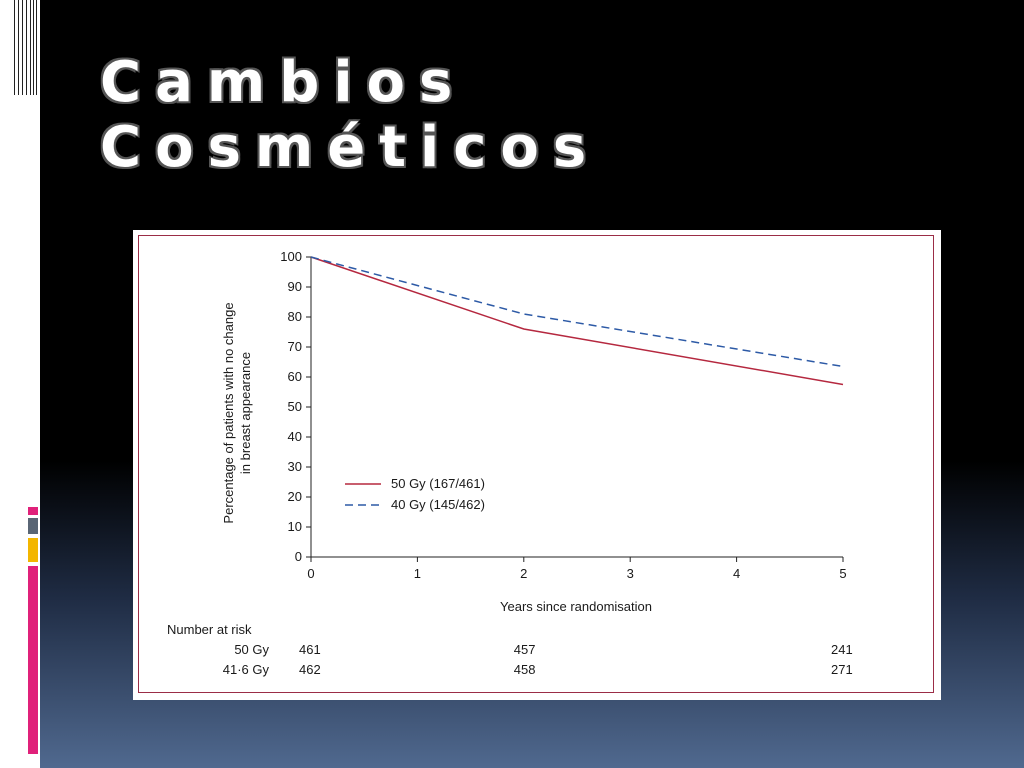 This screenshot has width=1024, height=768. I want to click on accent-bar-magenta-top, so click(33, 511).